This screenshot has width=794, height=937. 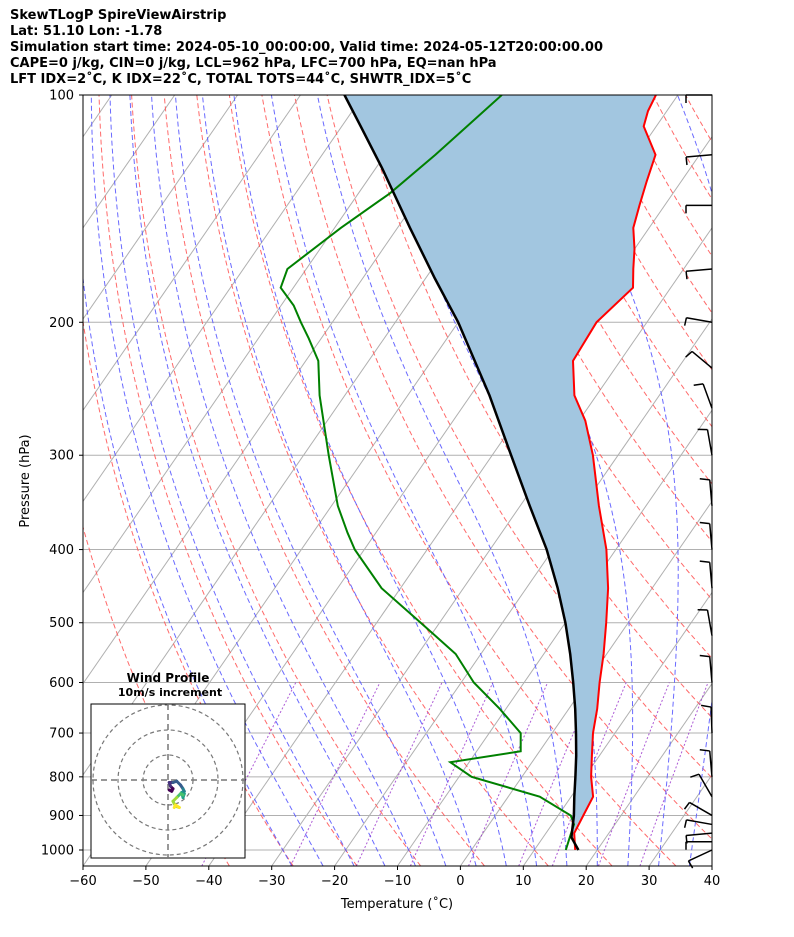 What do you see at coordinates (586, 881) in the screenshot?
I see `x-tick-label: 20` at bounding box center [586, 881].